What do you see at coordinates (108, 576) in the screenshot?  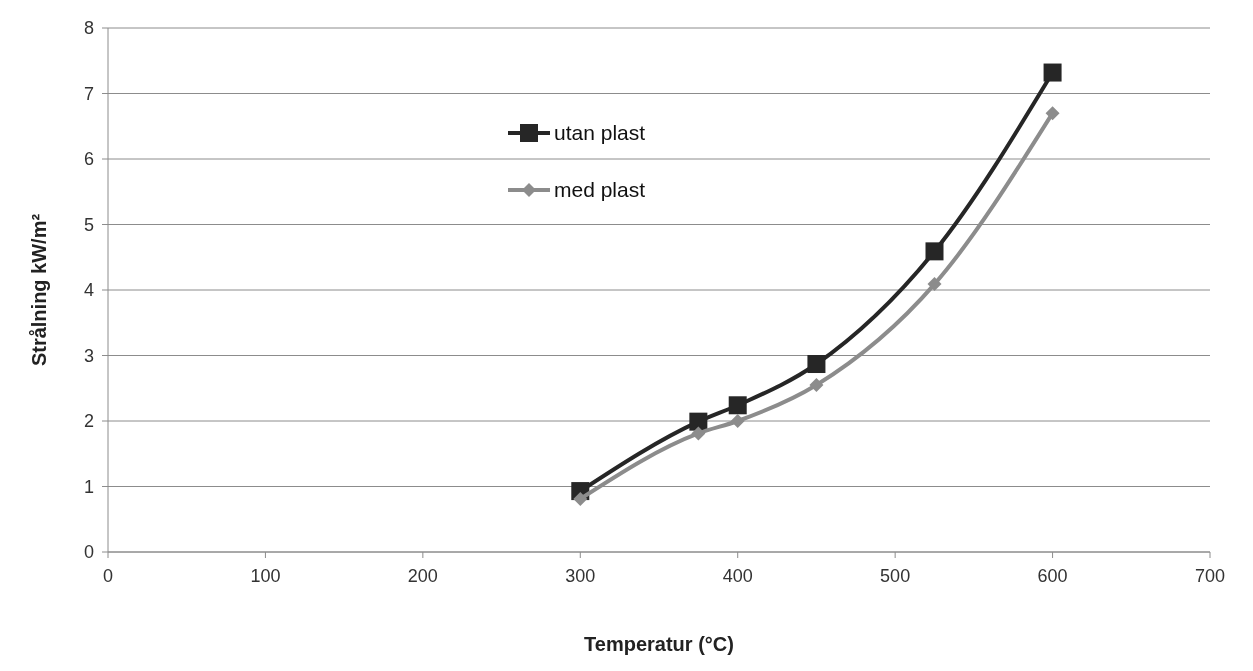 I see `x-tick-label: 0` at bounding box center [108, 576].